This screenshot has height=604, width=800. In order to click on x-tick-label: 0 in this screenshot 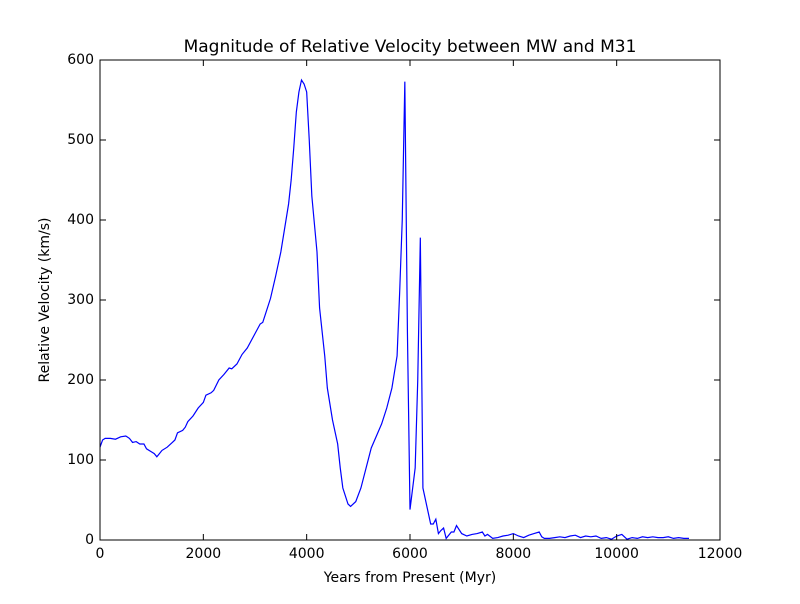, I will do `click(100, 554)`.